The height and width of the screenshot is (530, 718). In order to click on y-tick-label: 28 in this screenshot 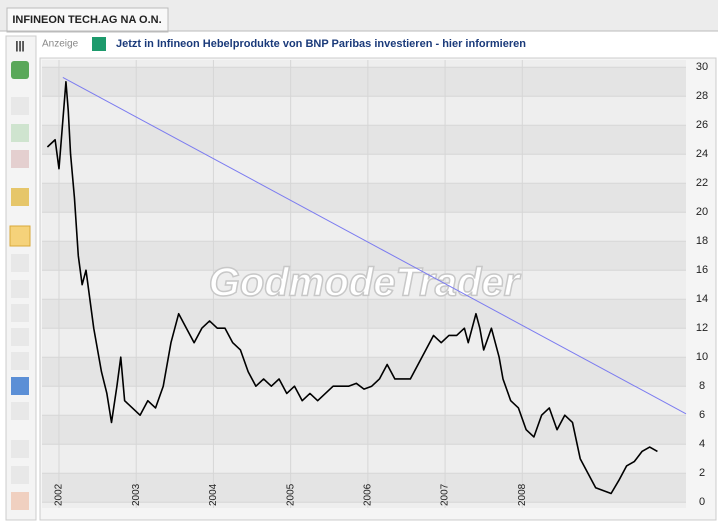, I will do `click(702, 96)`.